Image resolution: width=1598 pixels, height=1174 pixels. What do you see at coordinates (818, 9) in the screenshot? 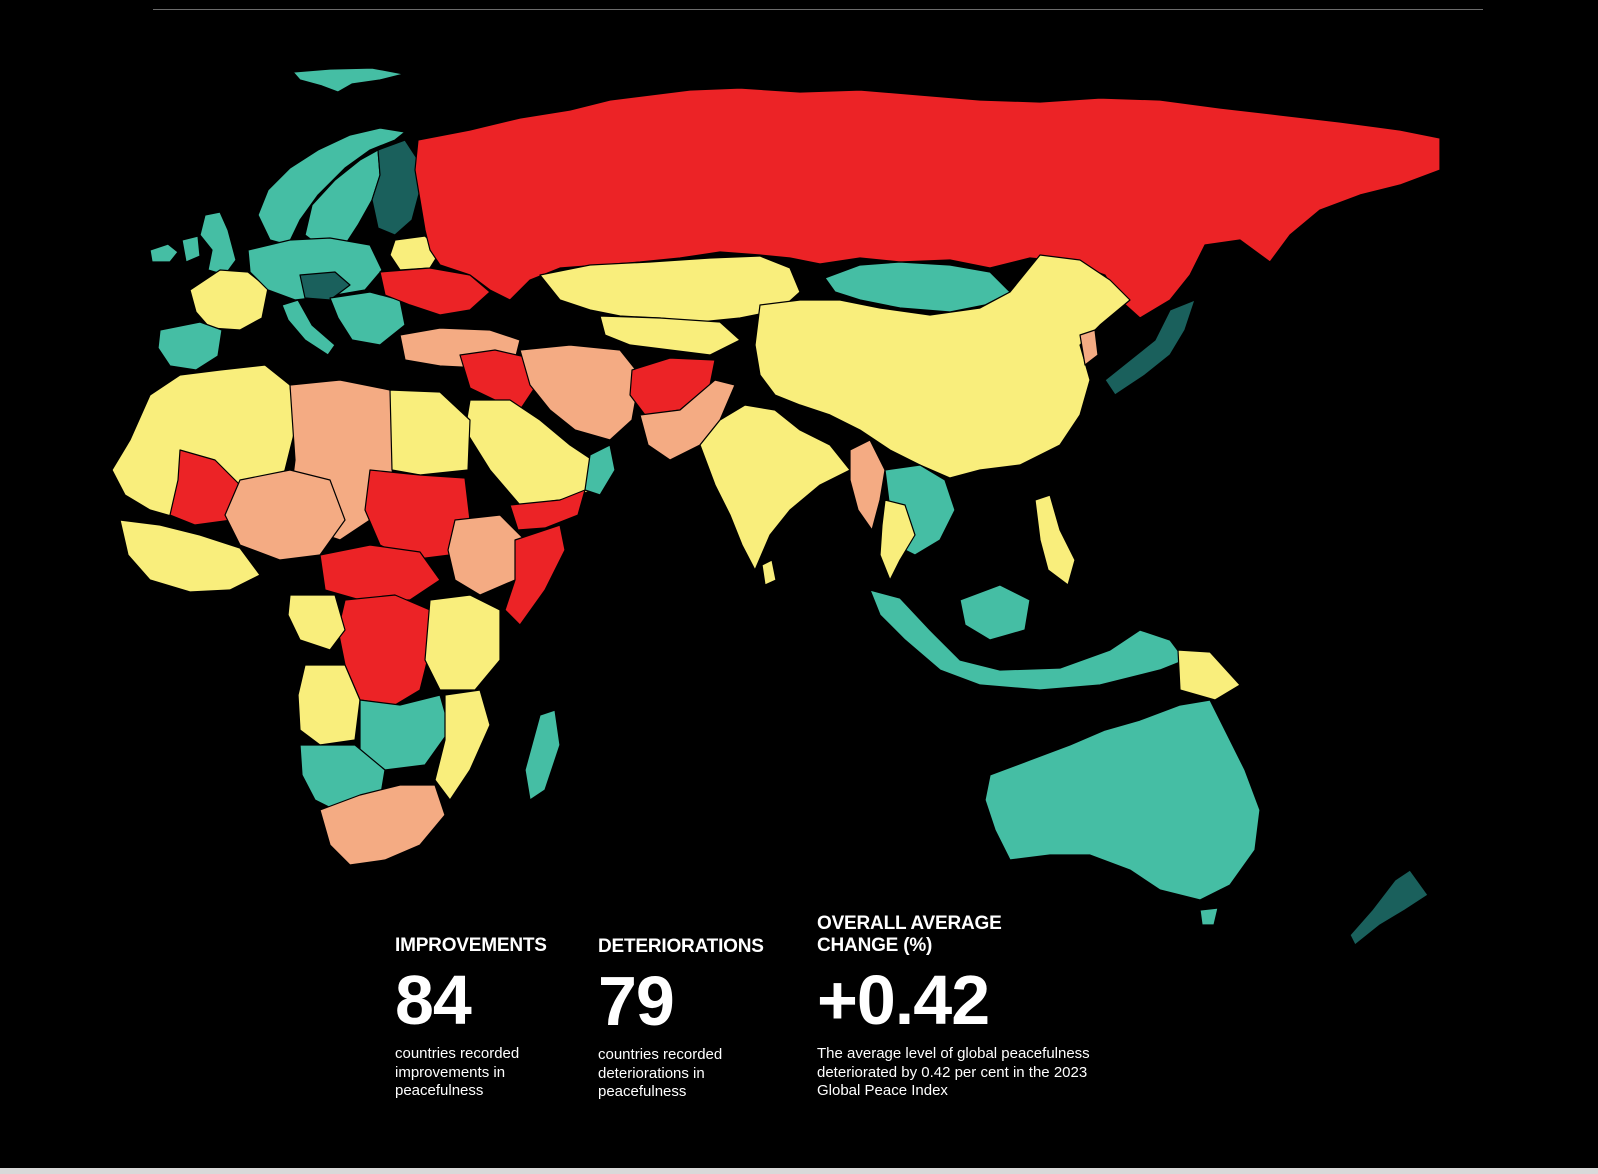
I see `top-rule` at bounding box center [818, 9].